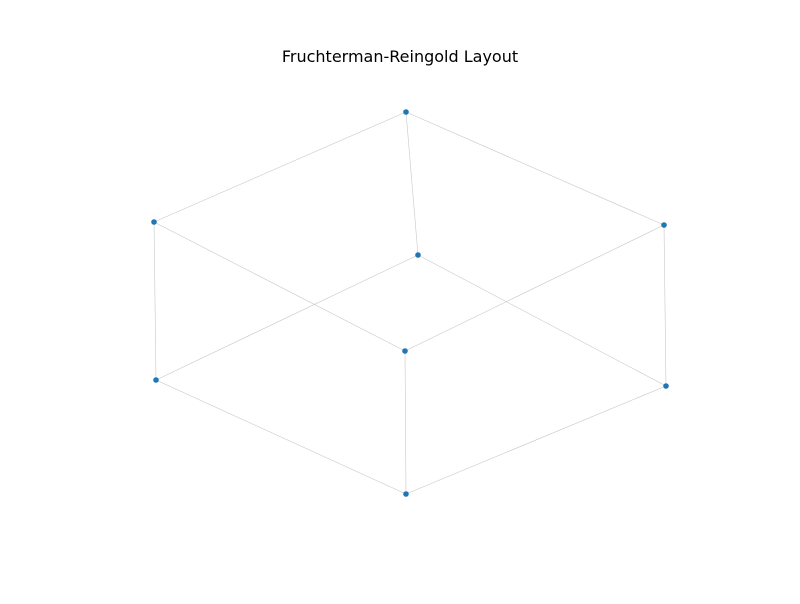 This screenshot has height=604, width=800. What do you see at coordinates (406, 494) in the screenshot?
I see `node-bottom` at bounding box center [406, 494].